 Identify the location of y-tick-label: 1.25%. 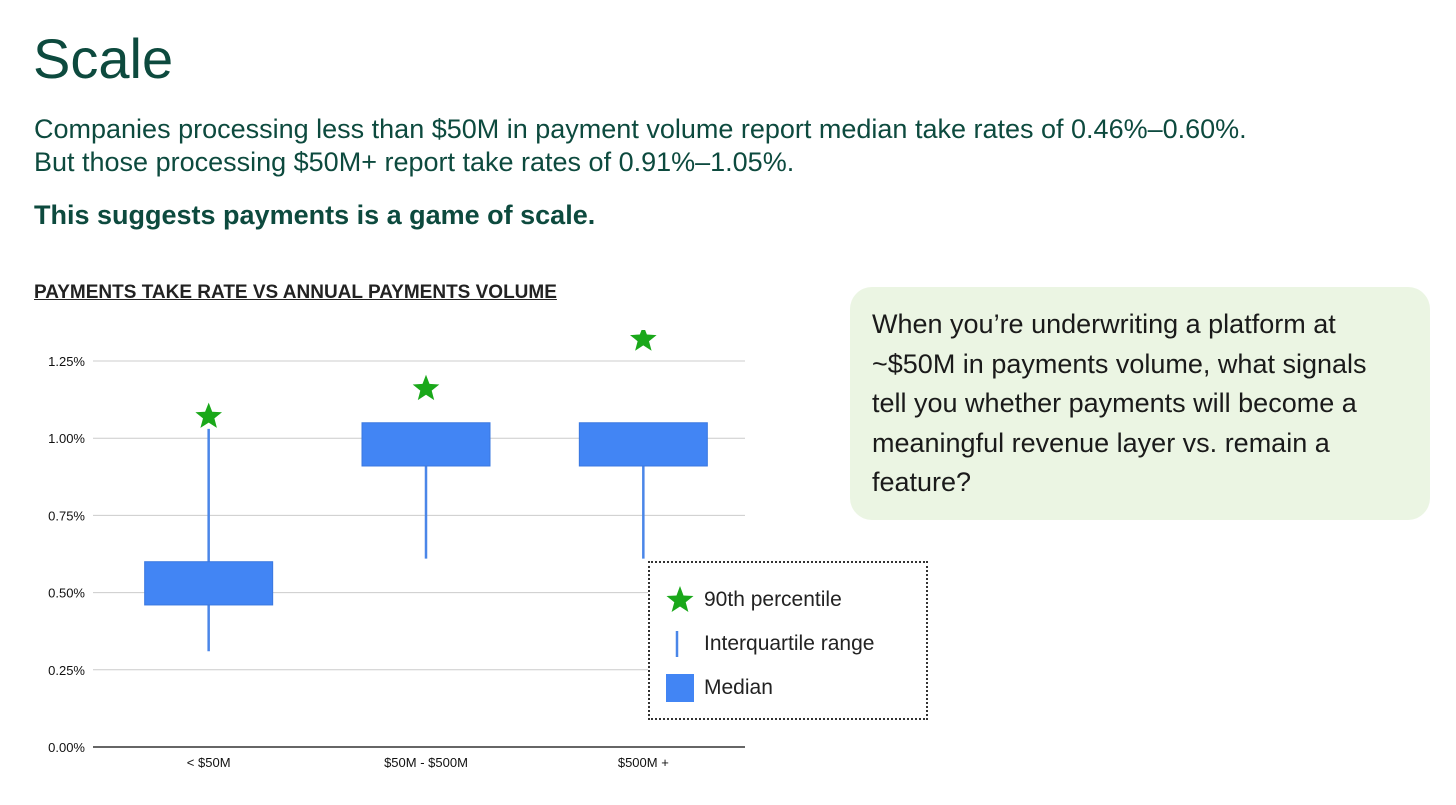
(66, 361).